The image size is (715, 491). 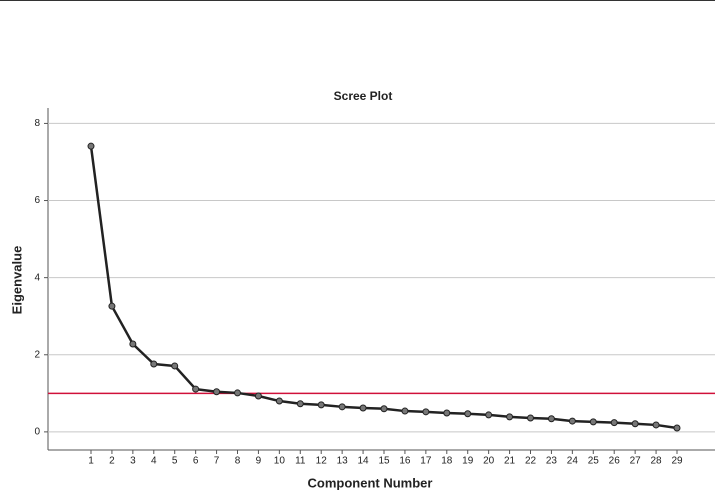 What do you see at coordinates (112, 461) in the screenshot?
I see `x-tick-label: 2` at bounding box center [112, 461].